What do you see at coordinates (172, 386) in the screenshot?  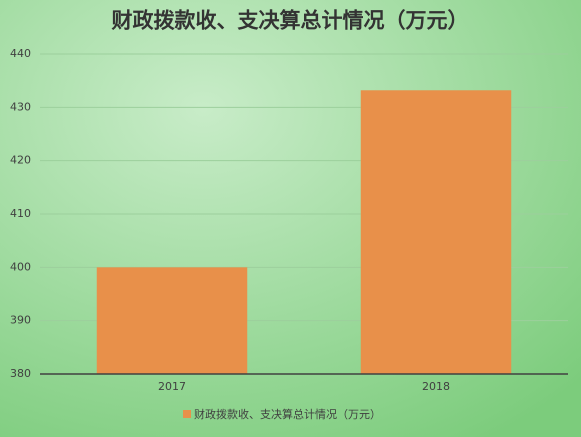 I see `x-tick-label: 2017` at bounding box center [172, 386].